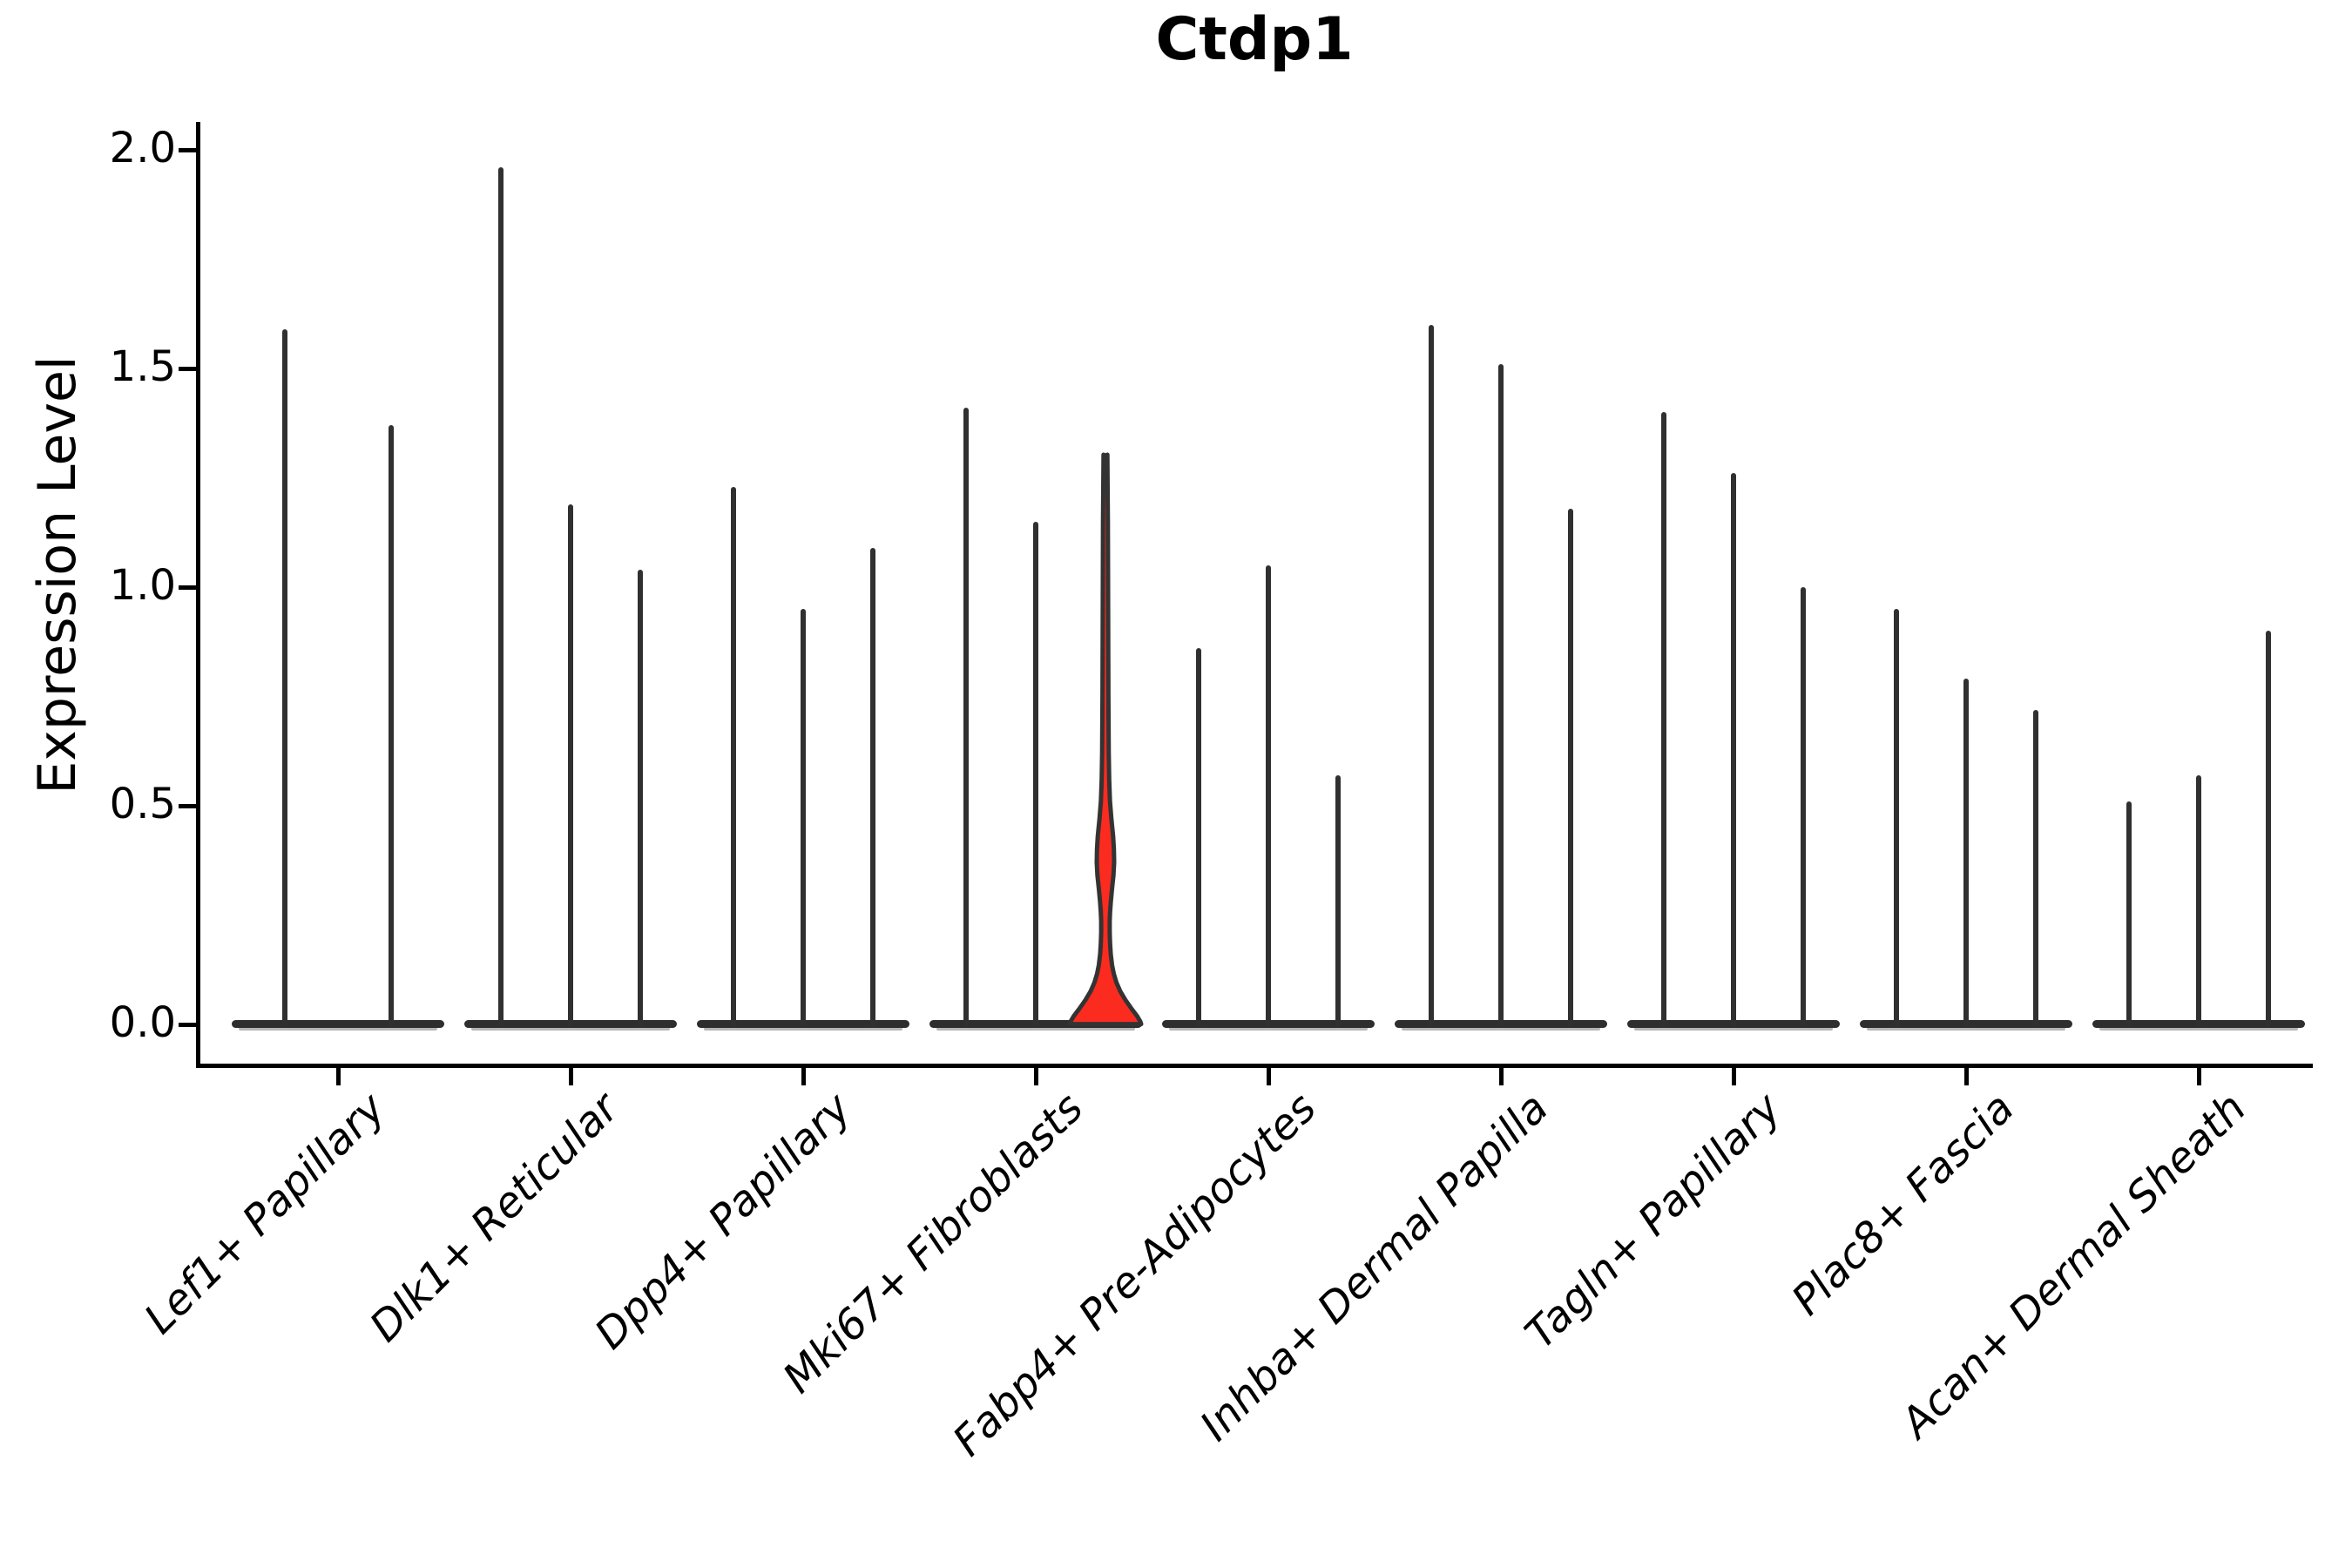 This screenshot has height=1568, width=2352. Describe the element at coordinates (723, 1221) in the screenshot. I see `x-tick-label: Dpp4+ Papillary` at that location.